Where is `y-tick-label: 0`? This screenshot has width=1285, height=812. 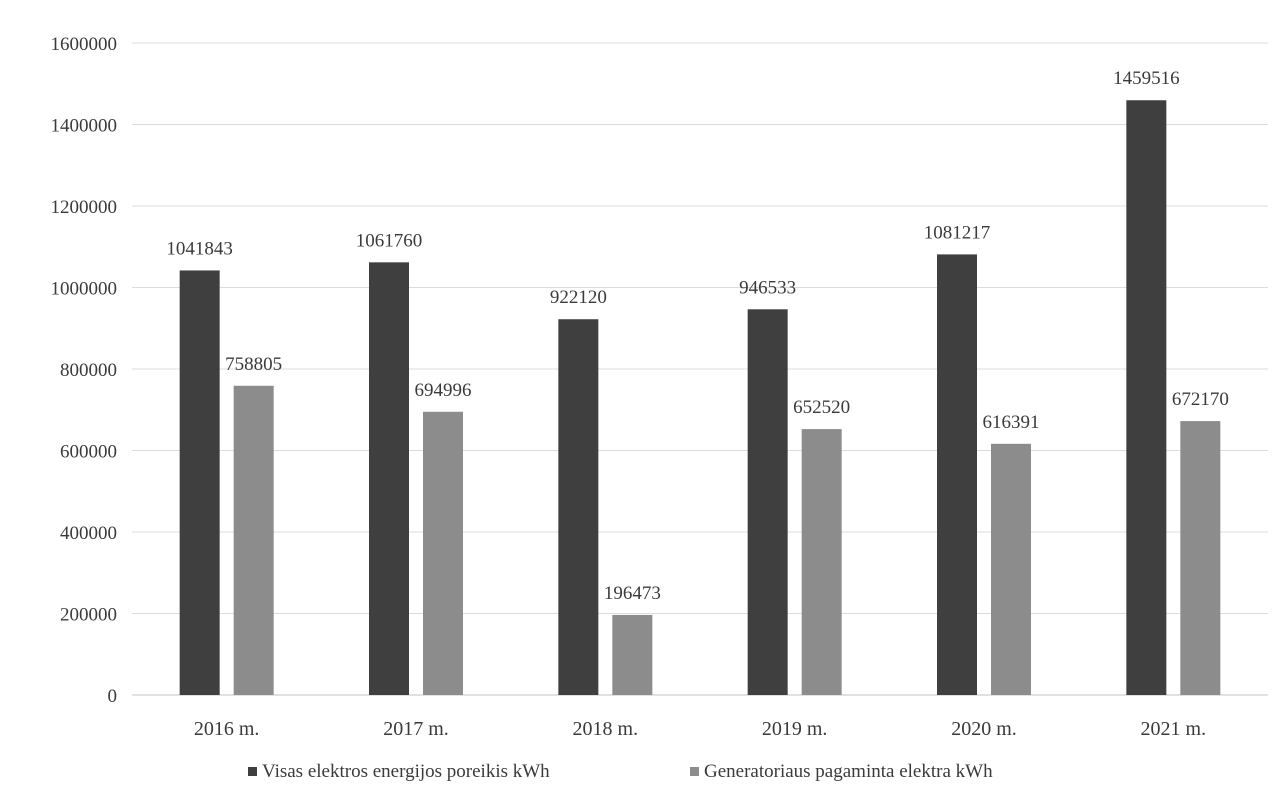 y-tick-label: 0 is located at coordinates (113, 696).